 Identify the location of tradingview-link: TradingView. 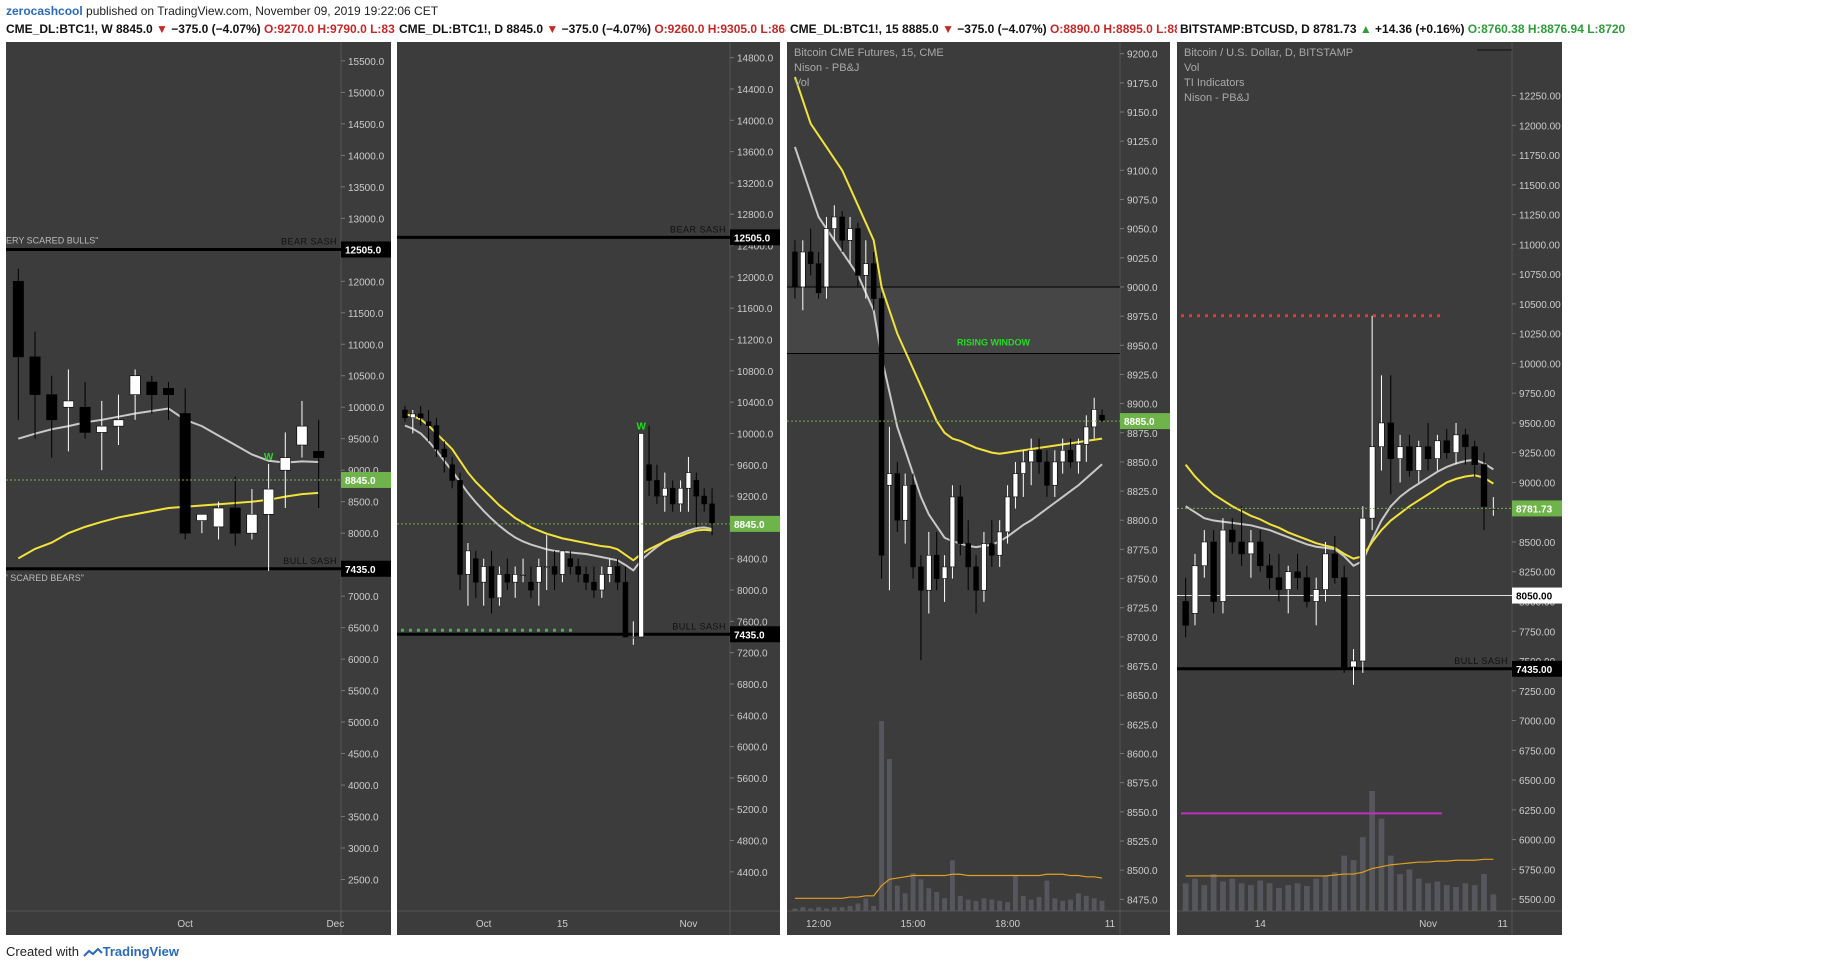
(140, 951).